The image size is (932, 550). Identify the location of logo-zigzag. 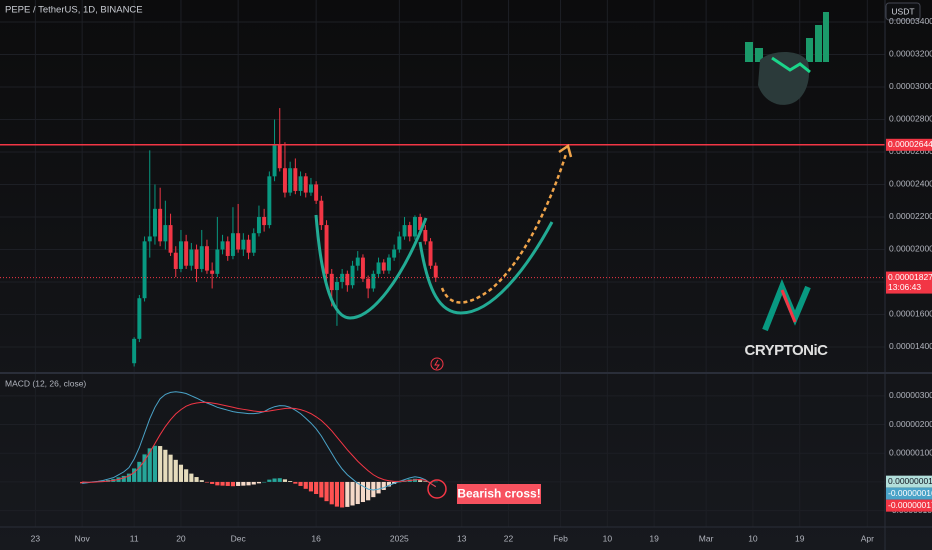
(788, 306).